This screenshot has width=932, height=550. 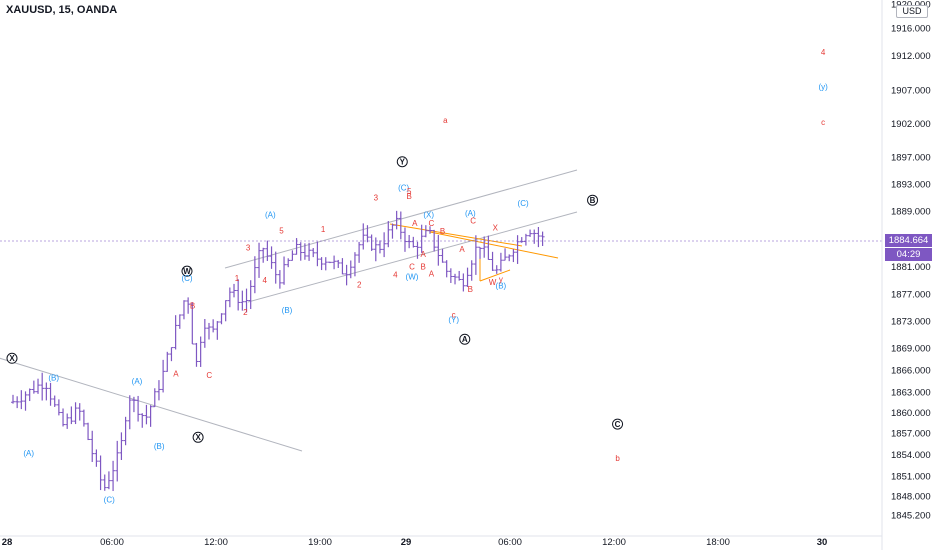 I want to click on wave-label: a, so click(x=445, y=120).